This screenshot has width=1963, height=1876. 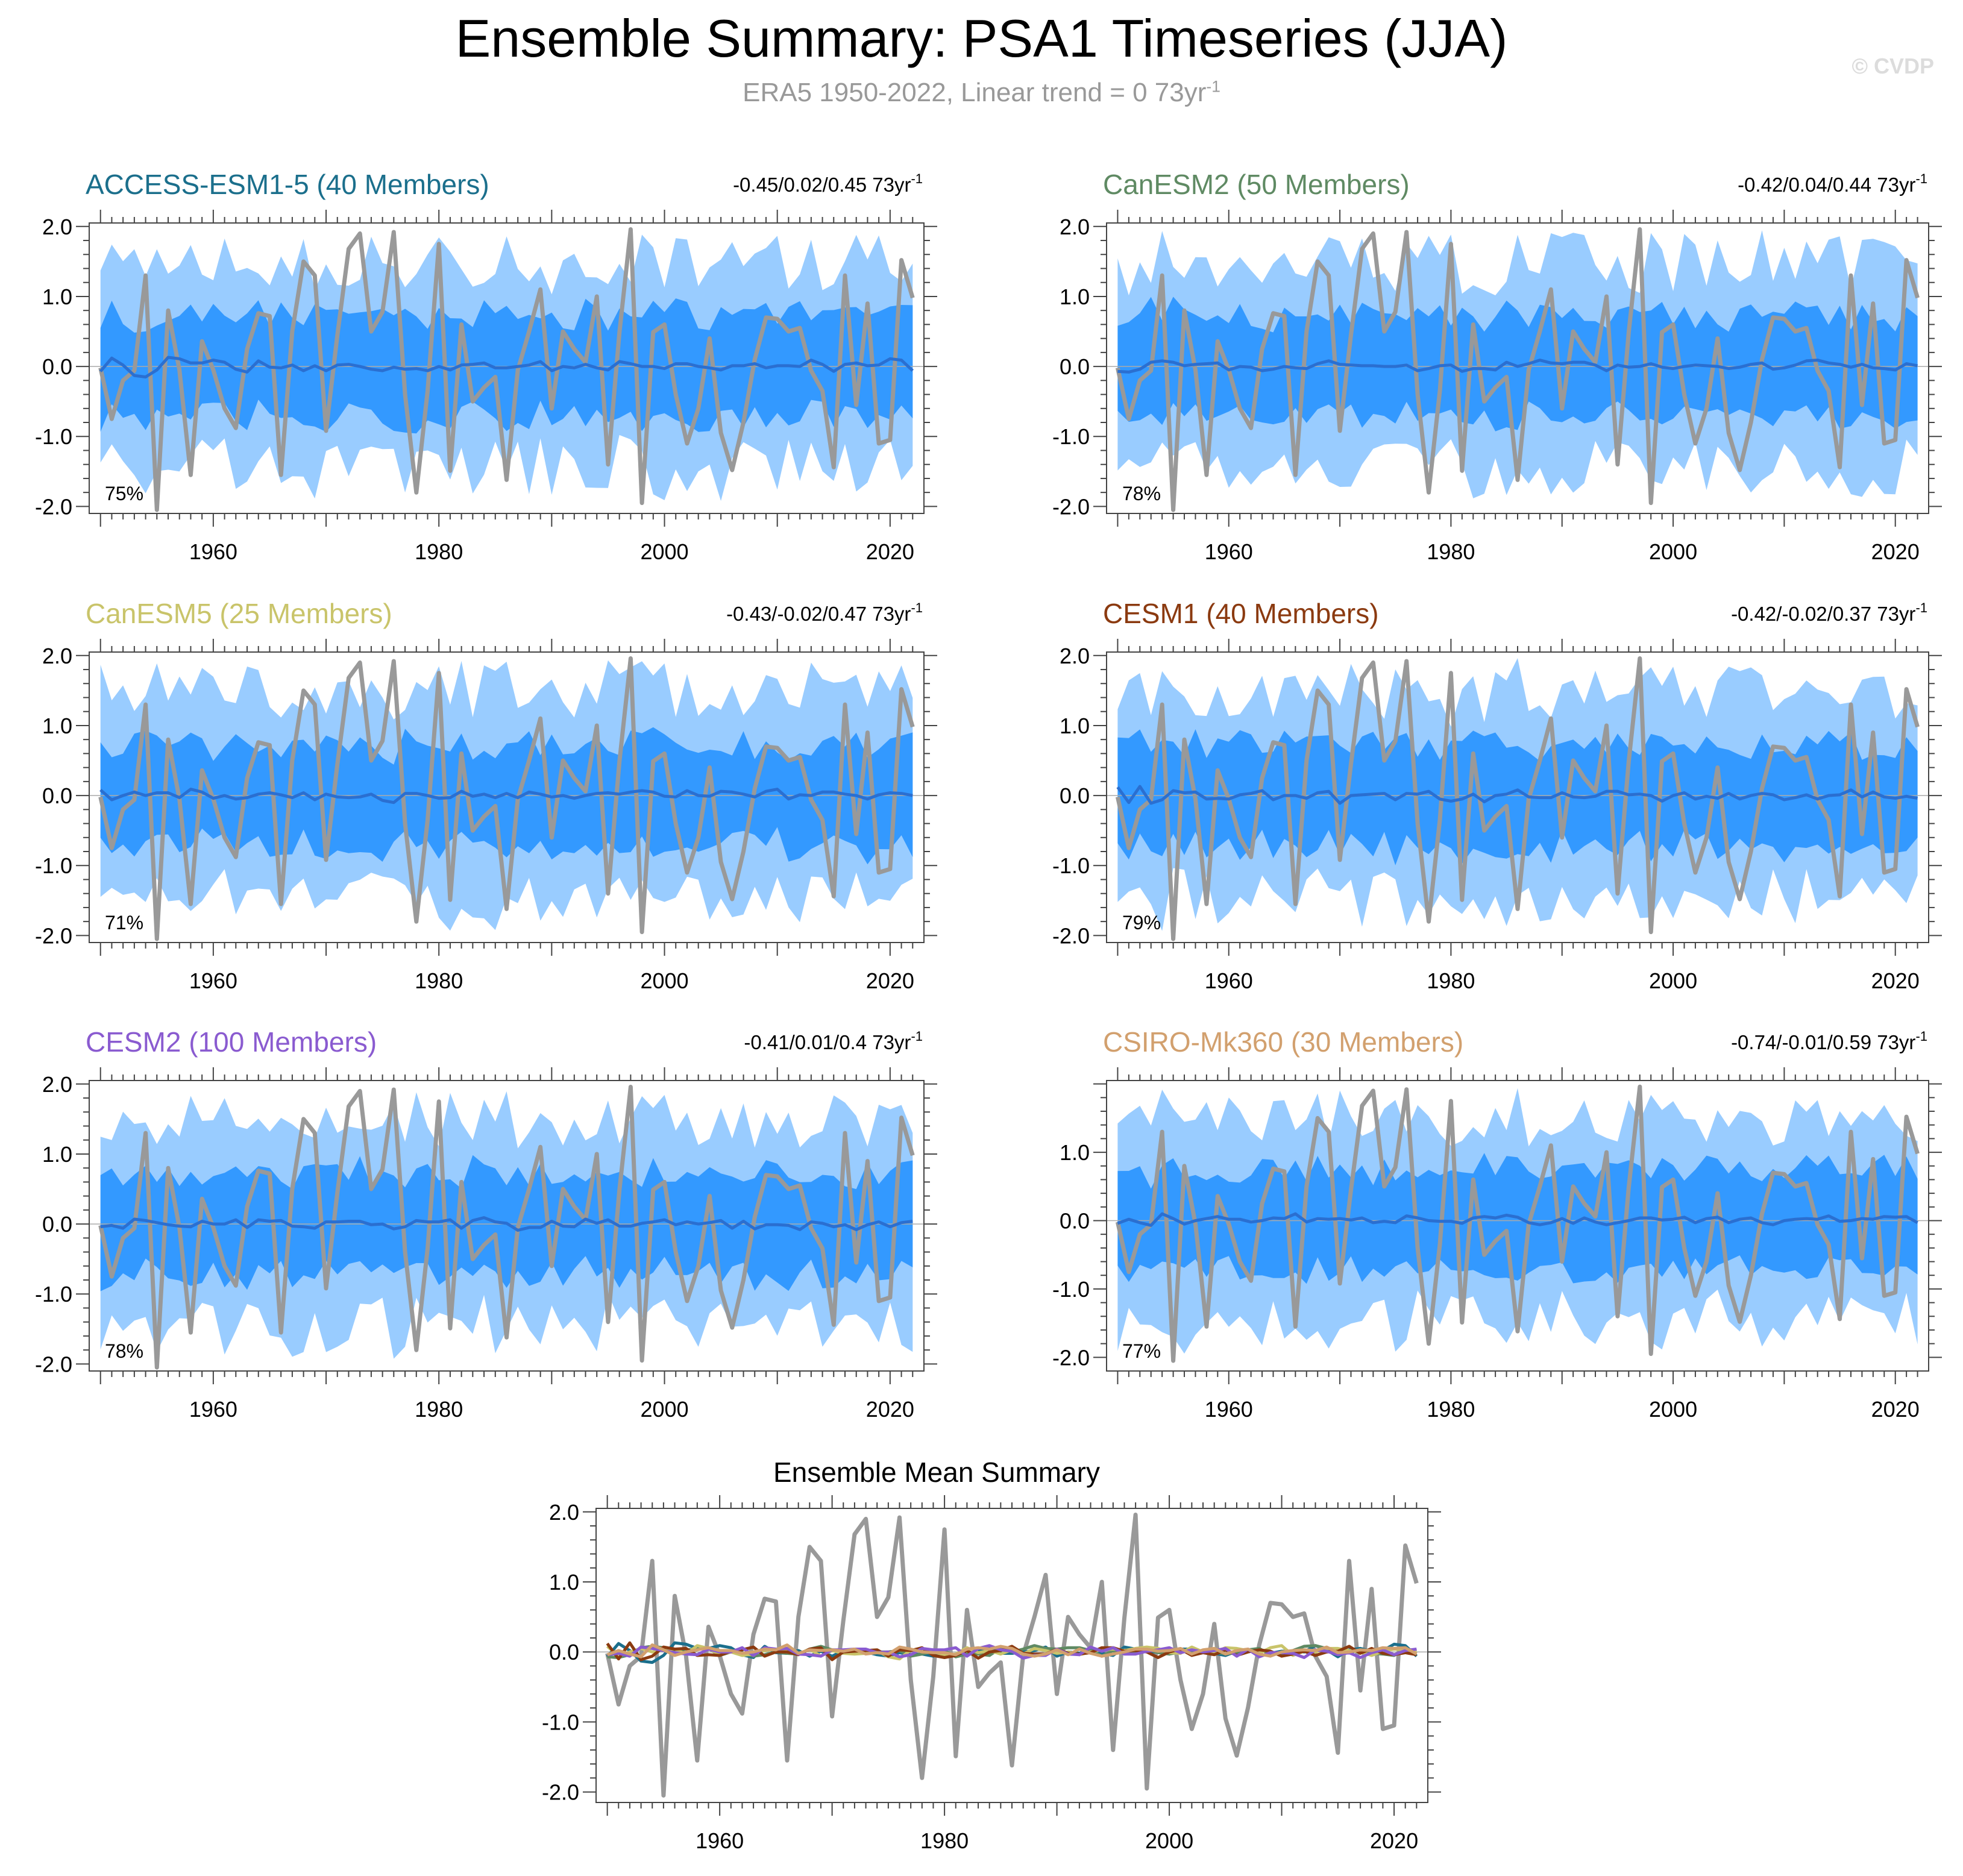 What do you see at coordinates (828, 183) in the screenshot?
I see `trend-range: -0.45/0.02/0.45 73yr-1` at bounding box center [828, 183].